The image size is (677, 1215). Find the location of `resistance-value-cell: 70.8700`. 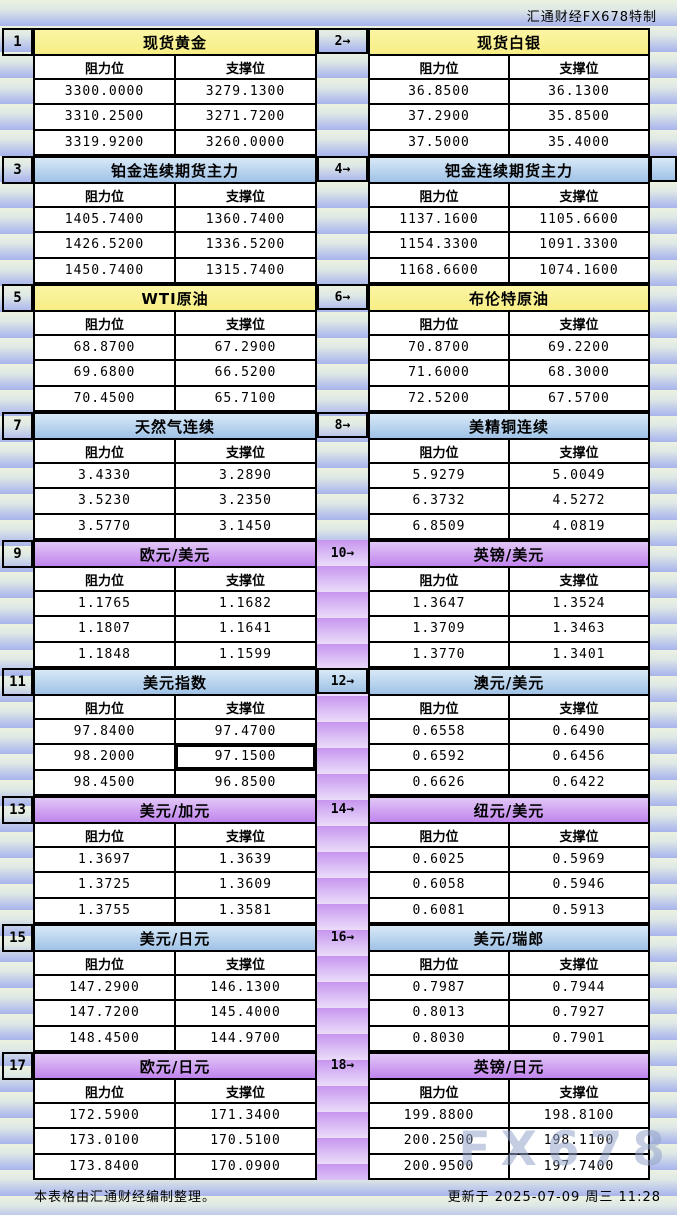

resistance-value-cell: 70.8700 is located at coordinates (440, 348).